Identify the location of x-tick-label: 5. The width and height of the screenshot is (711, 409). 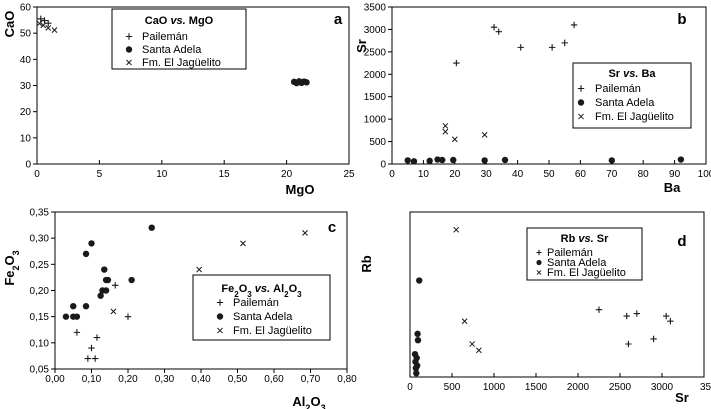
(100, 174).